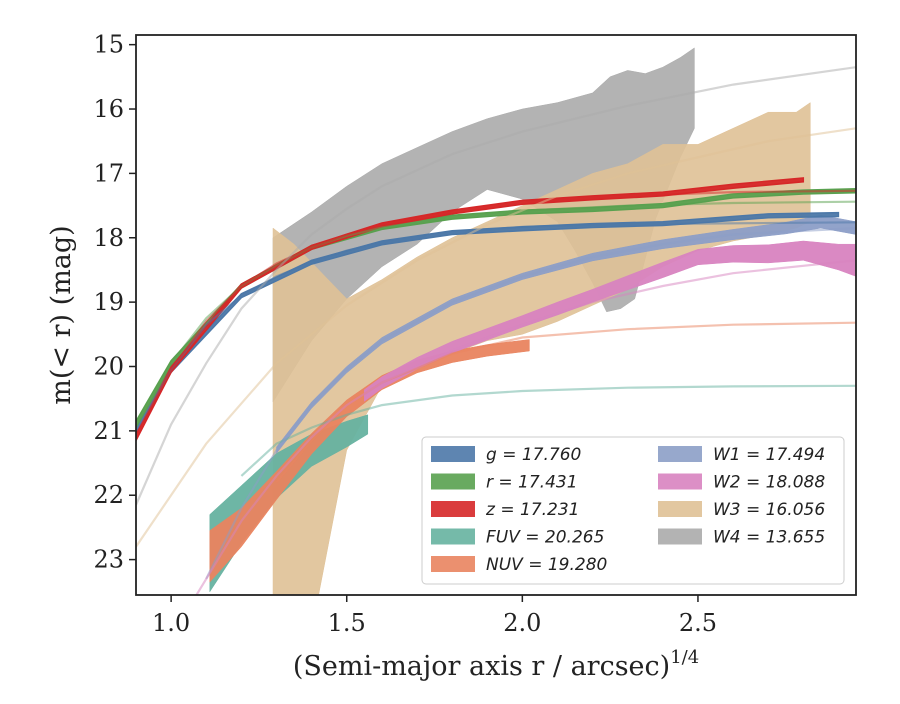  I want to click on y-axis-label: m(< r) (mag), so click(61, 314).